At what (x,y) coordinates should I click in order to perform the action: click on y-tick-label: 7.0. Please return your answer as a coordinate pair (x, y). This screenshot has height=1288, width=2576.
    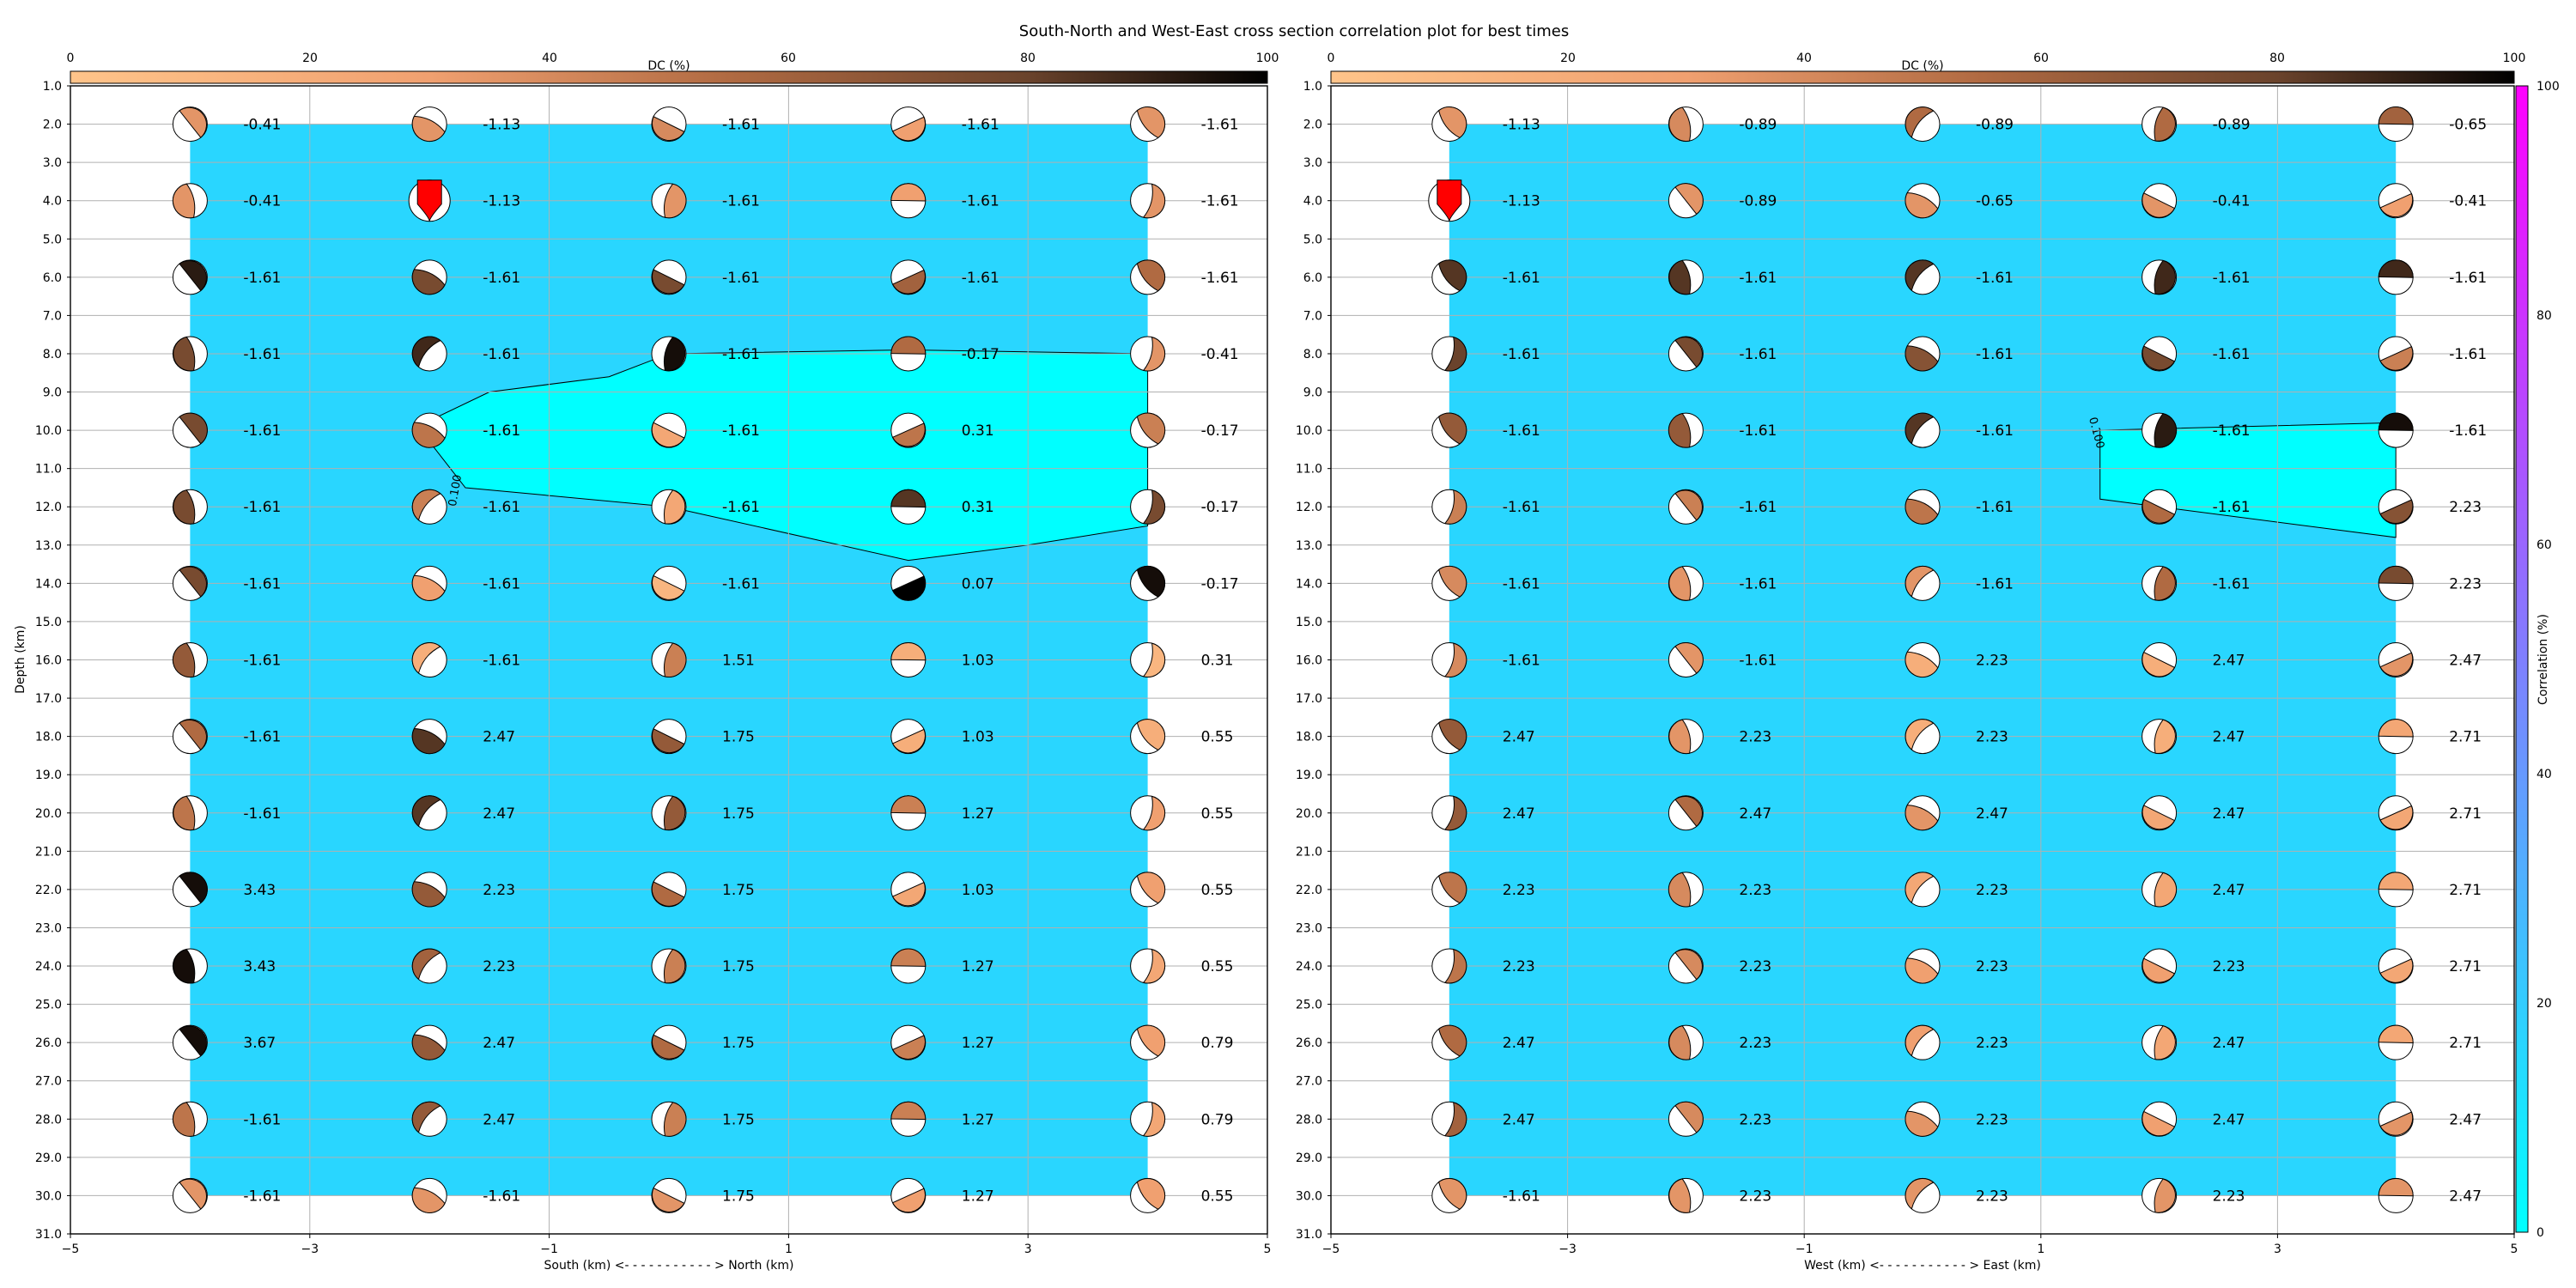
    Looking at the image, I should click on (52, 316).